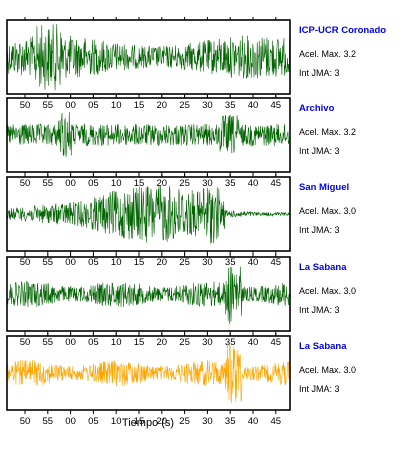 This screenshot has width=410, height=460. Describe the element at coordinates (317, 108) in the screenshot. I see `station-name: Archivo` at that location.